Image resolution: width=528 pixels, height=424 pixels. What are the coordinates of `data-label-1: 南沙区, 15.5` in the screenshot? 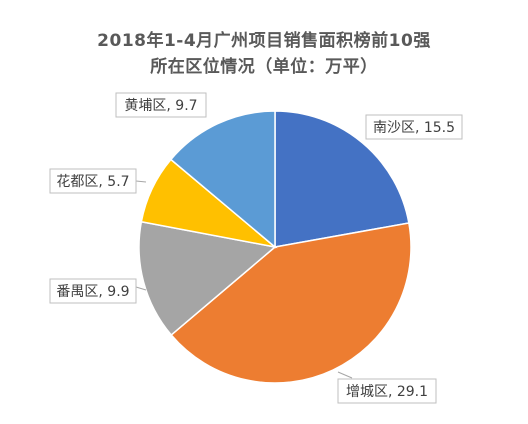 It's located at (414, 127).